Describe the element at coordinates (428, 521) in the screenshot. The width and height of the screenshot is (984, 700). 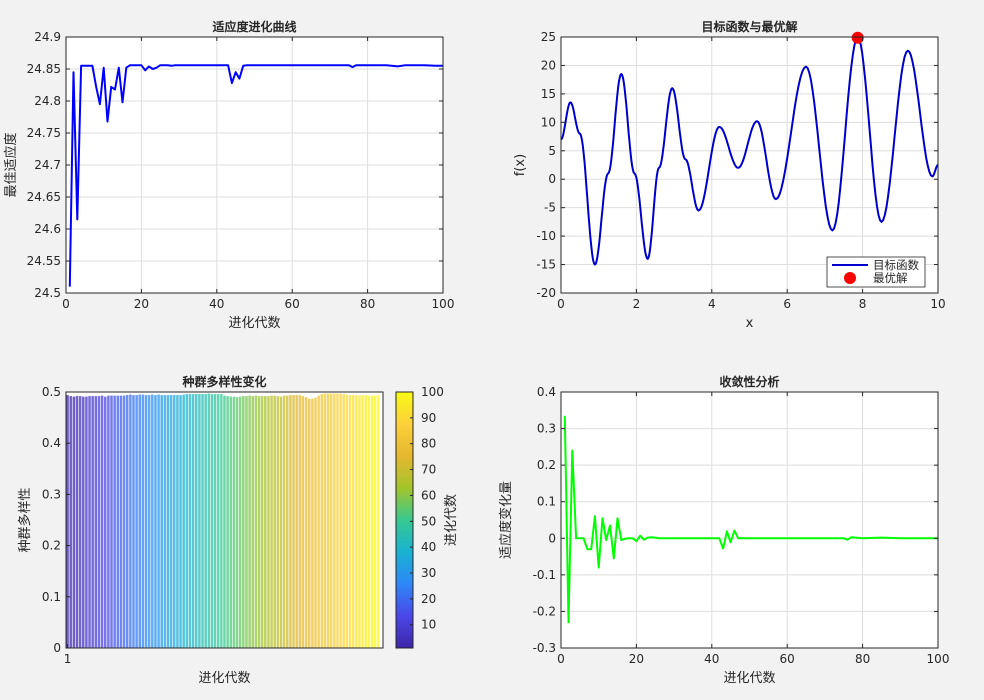
I see `colorbar-tick-label: 50` at that location.